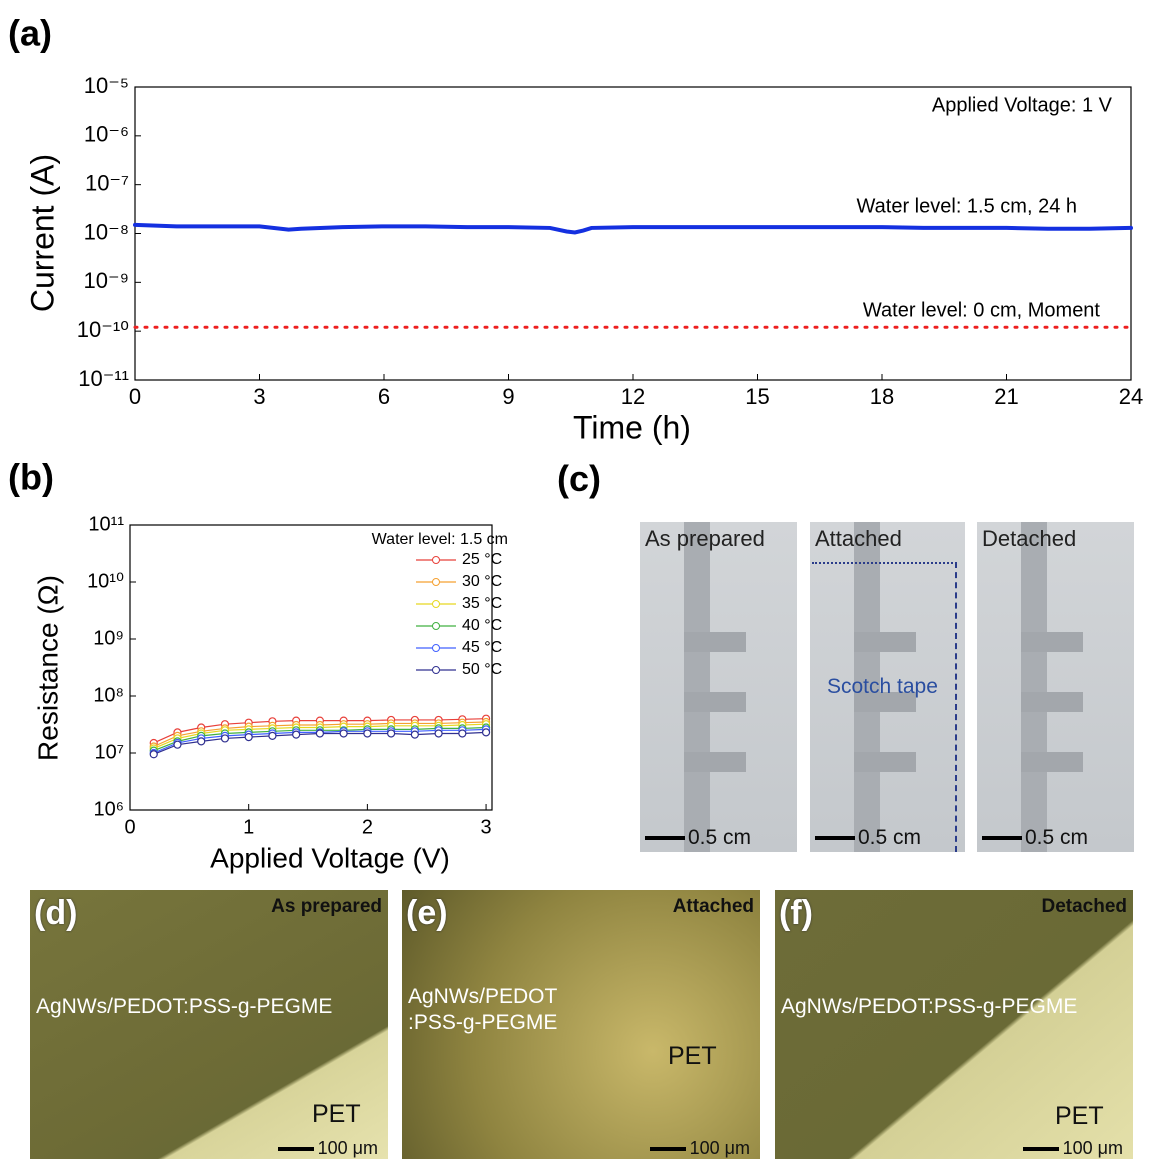  Describe the element at coordinates (109, 752) in the screenshot. I see `y-tick-label: 10⁷` at that location.